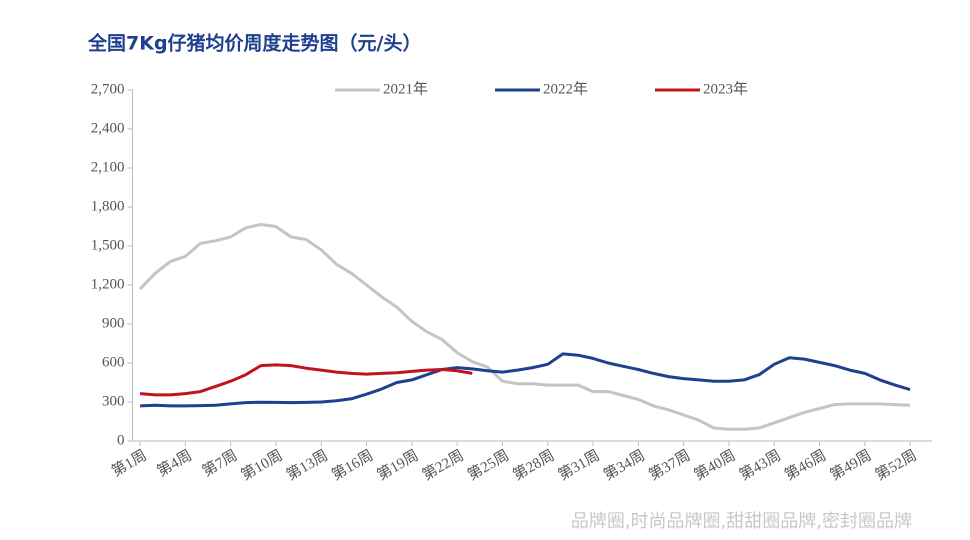  I want to click on x-tick-label: 第13周, so click(307, 465).